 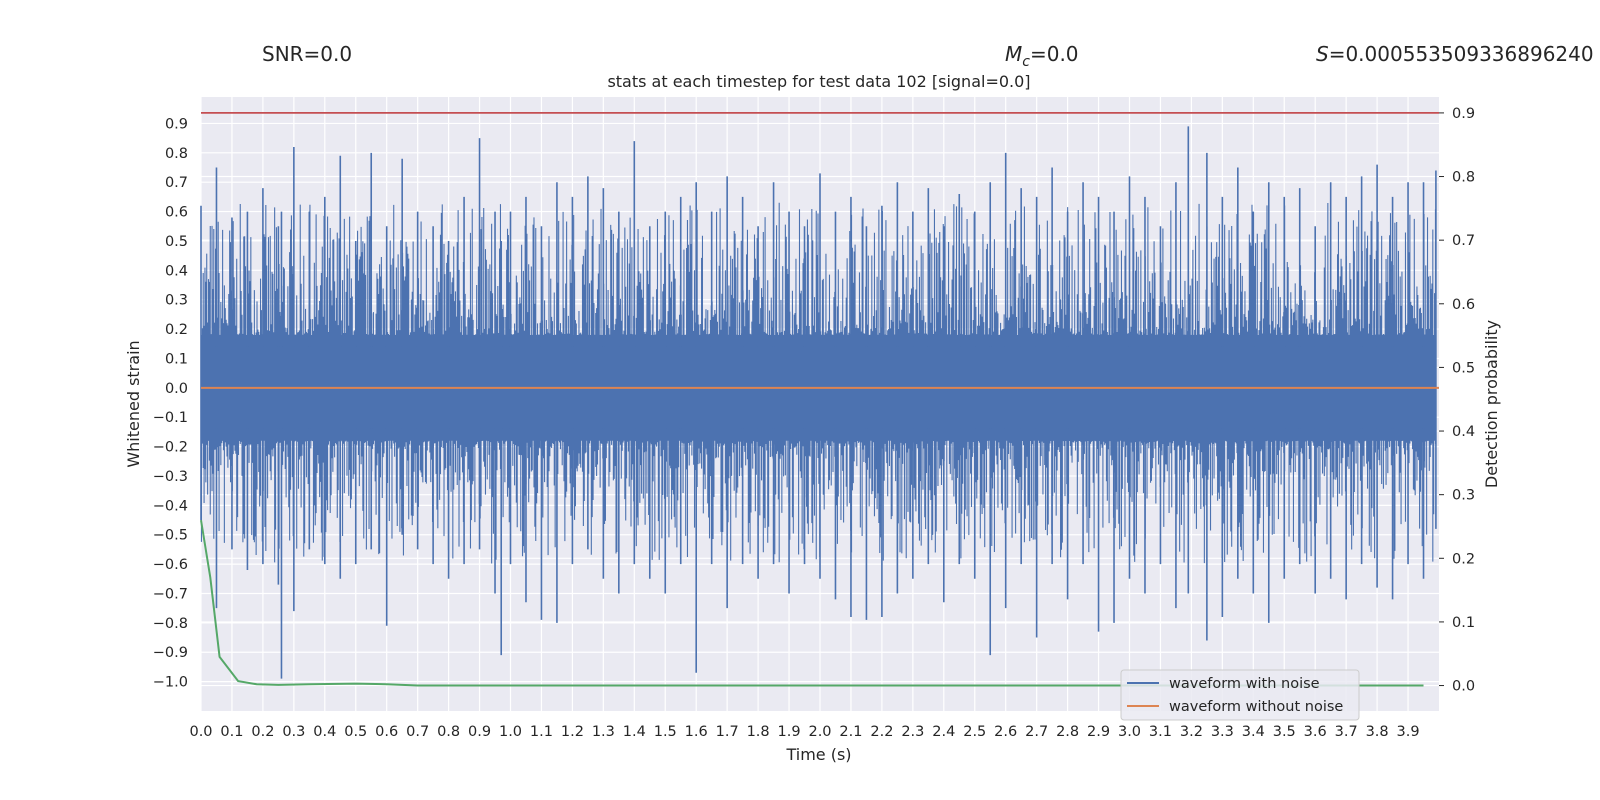 I want to click on y-tick-label-right: 0.7, so click(x=1463, y=241).